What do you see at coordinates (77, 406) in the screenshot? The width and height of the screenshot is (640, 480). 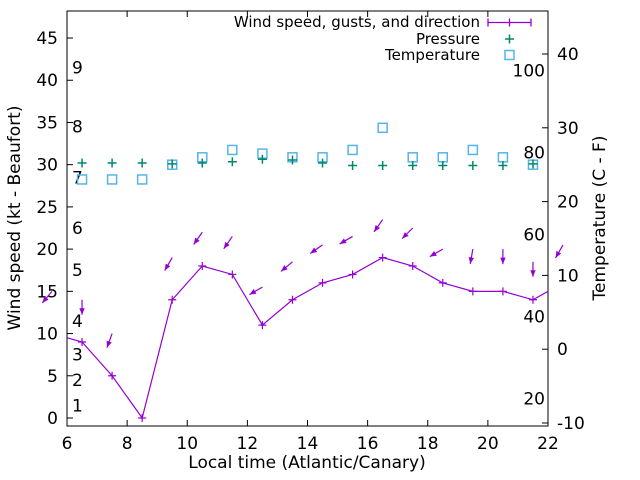 I see `beaufort-label: 1` at bounding box center [77, 406].